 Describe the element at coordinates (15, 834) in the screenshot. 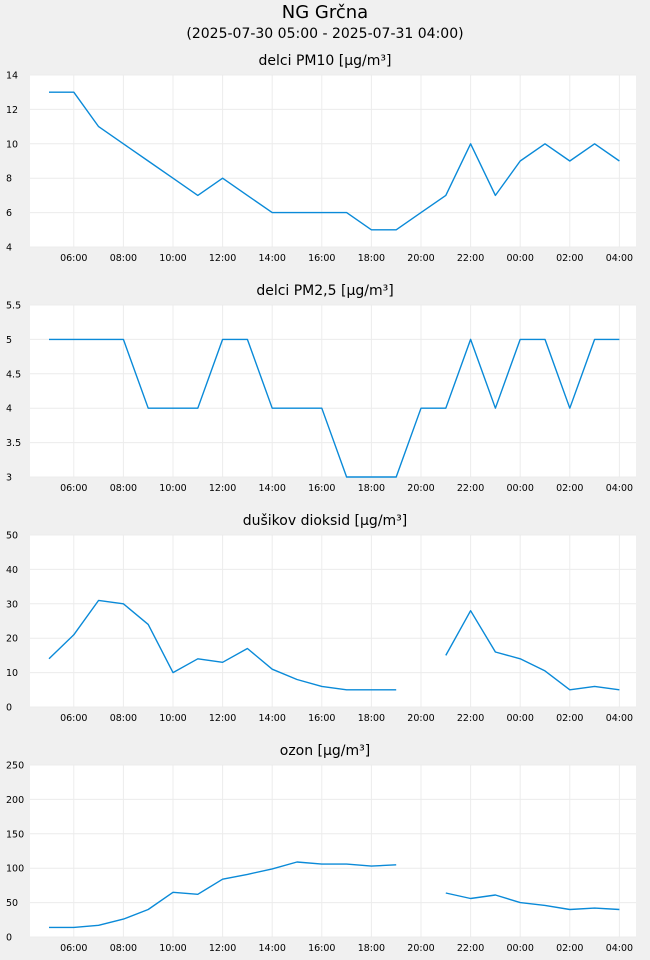

I see `y-tick-label: 150` at that location.